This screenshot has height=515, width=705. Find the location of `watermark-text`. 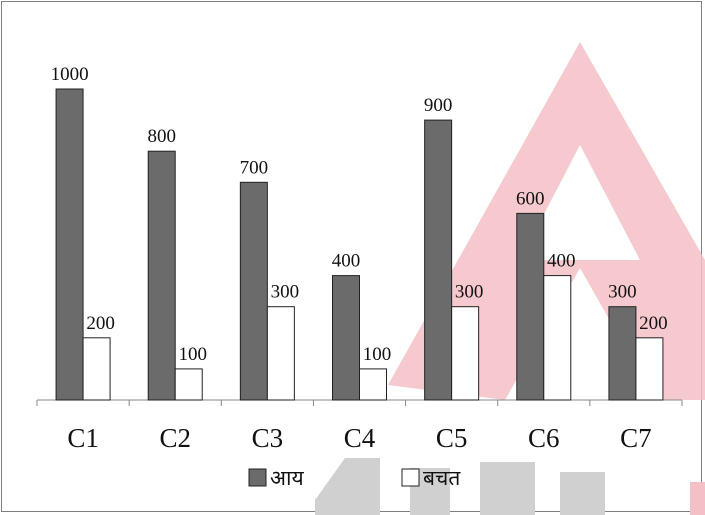

watermark-text is located at coordinates (510, 486).